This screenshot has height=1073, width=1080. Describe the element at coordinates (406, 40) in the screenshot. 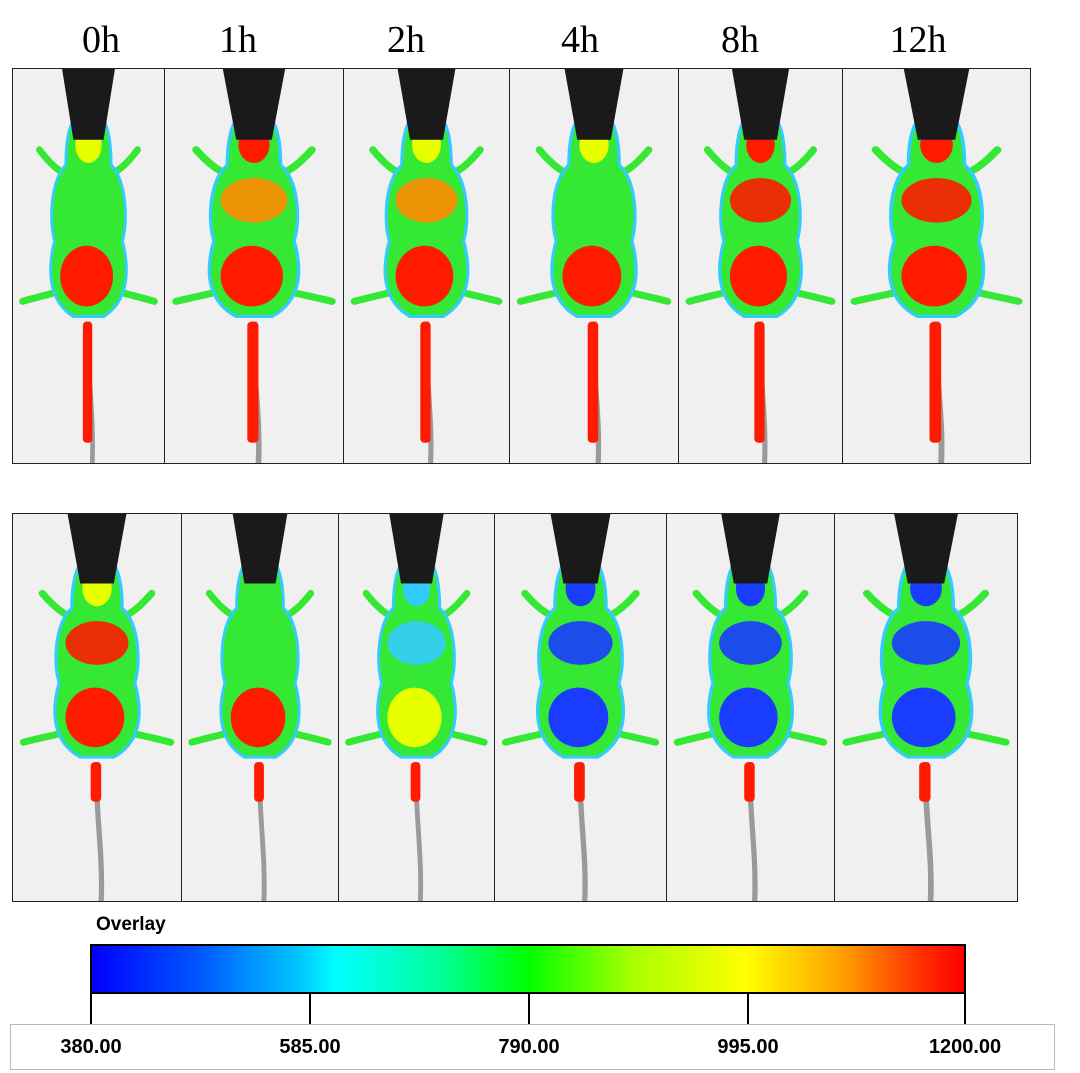

I see `time-label-2h: 2h` at that location.